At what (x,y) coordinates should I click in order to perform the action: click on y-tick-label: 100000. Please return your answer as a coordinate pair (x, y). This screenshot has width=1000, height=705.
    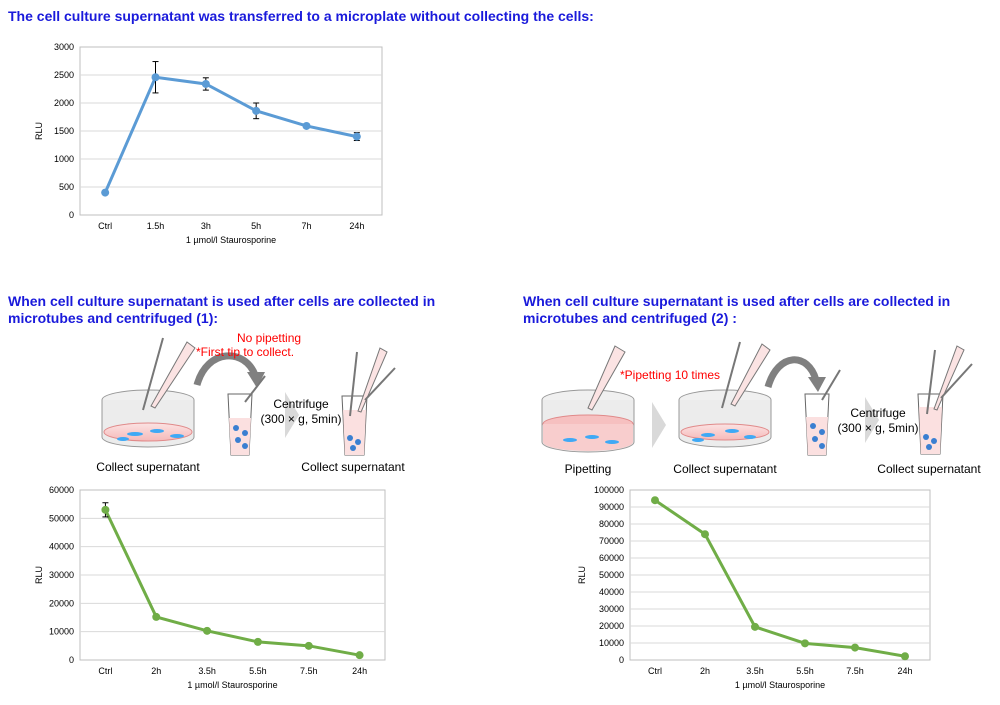
    Looking at the image, I should click on (609, 490).